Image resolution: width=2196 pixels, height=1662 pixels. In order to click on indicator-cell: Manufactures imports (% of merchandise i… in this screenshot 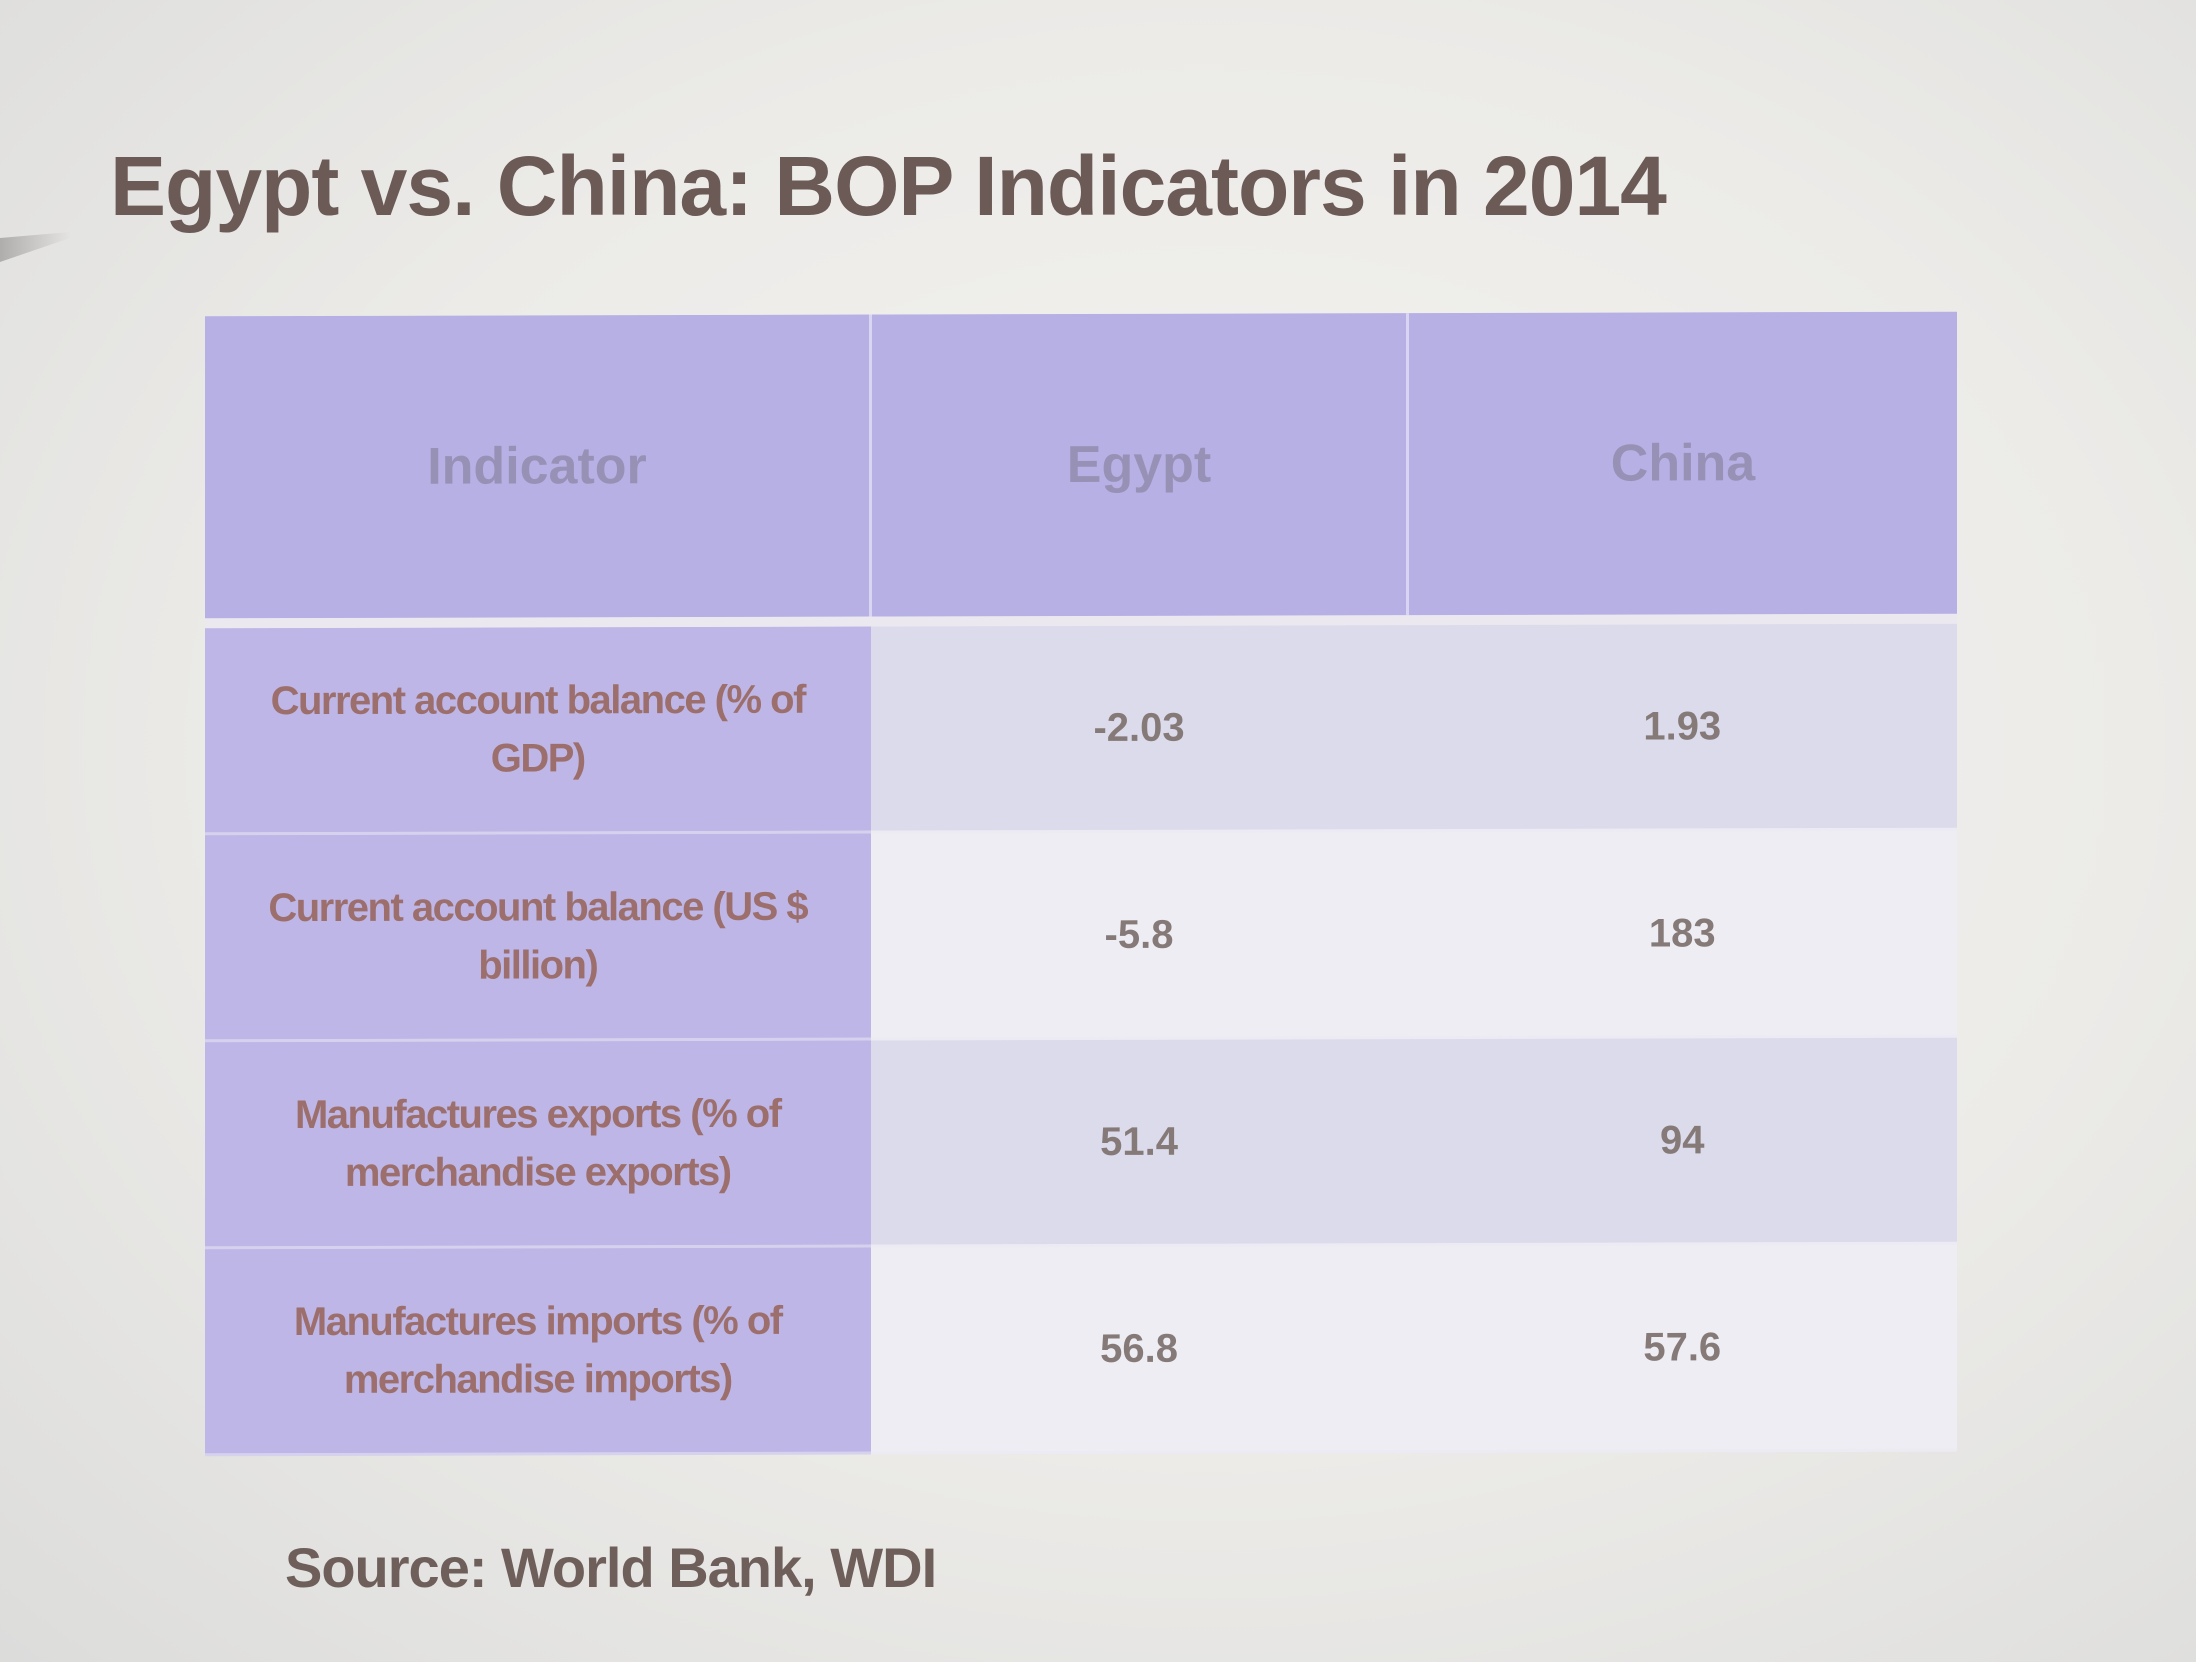, I will do `click(538, 1350)`.